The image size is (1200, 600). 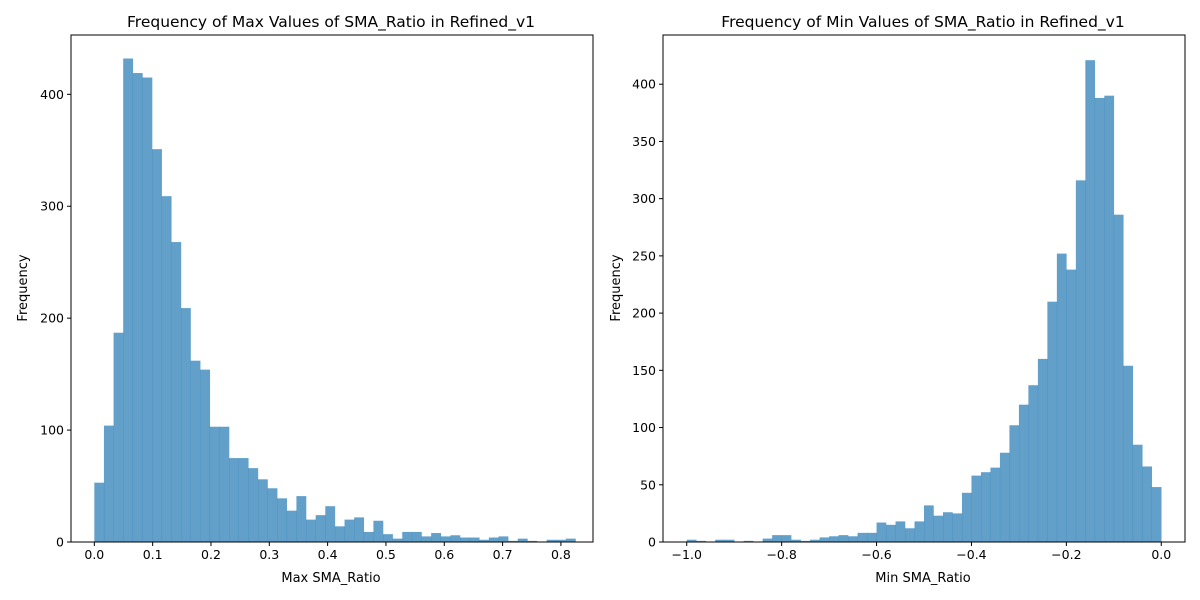 What do you see at coordinates (644, 313) in the screenshot?
I see `y-tick-label: 200` at bounding box center [644, 313].